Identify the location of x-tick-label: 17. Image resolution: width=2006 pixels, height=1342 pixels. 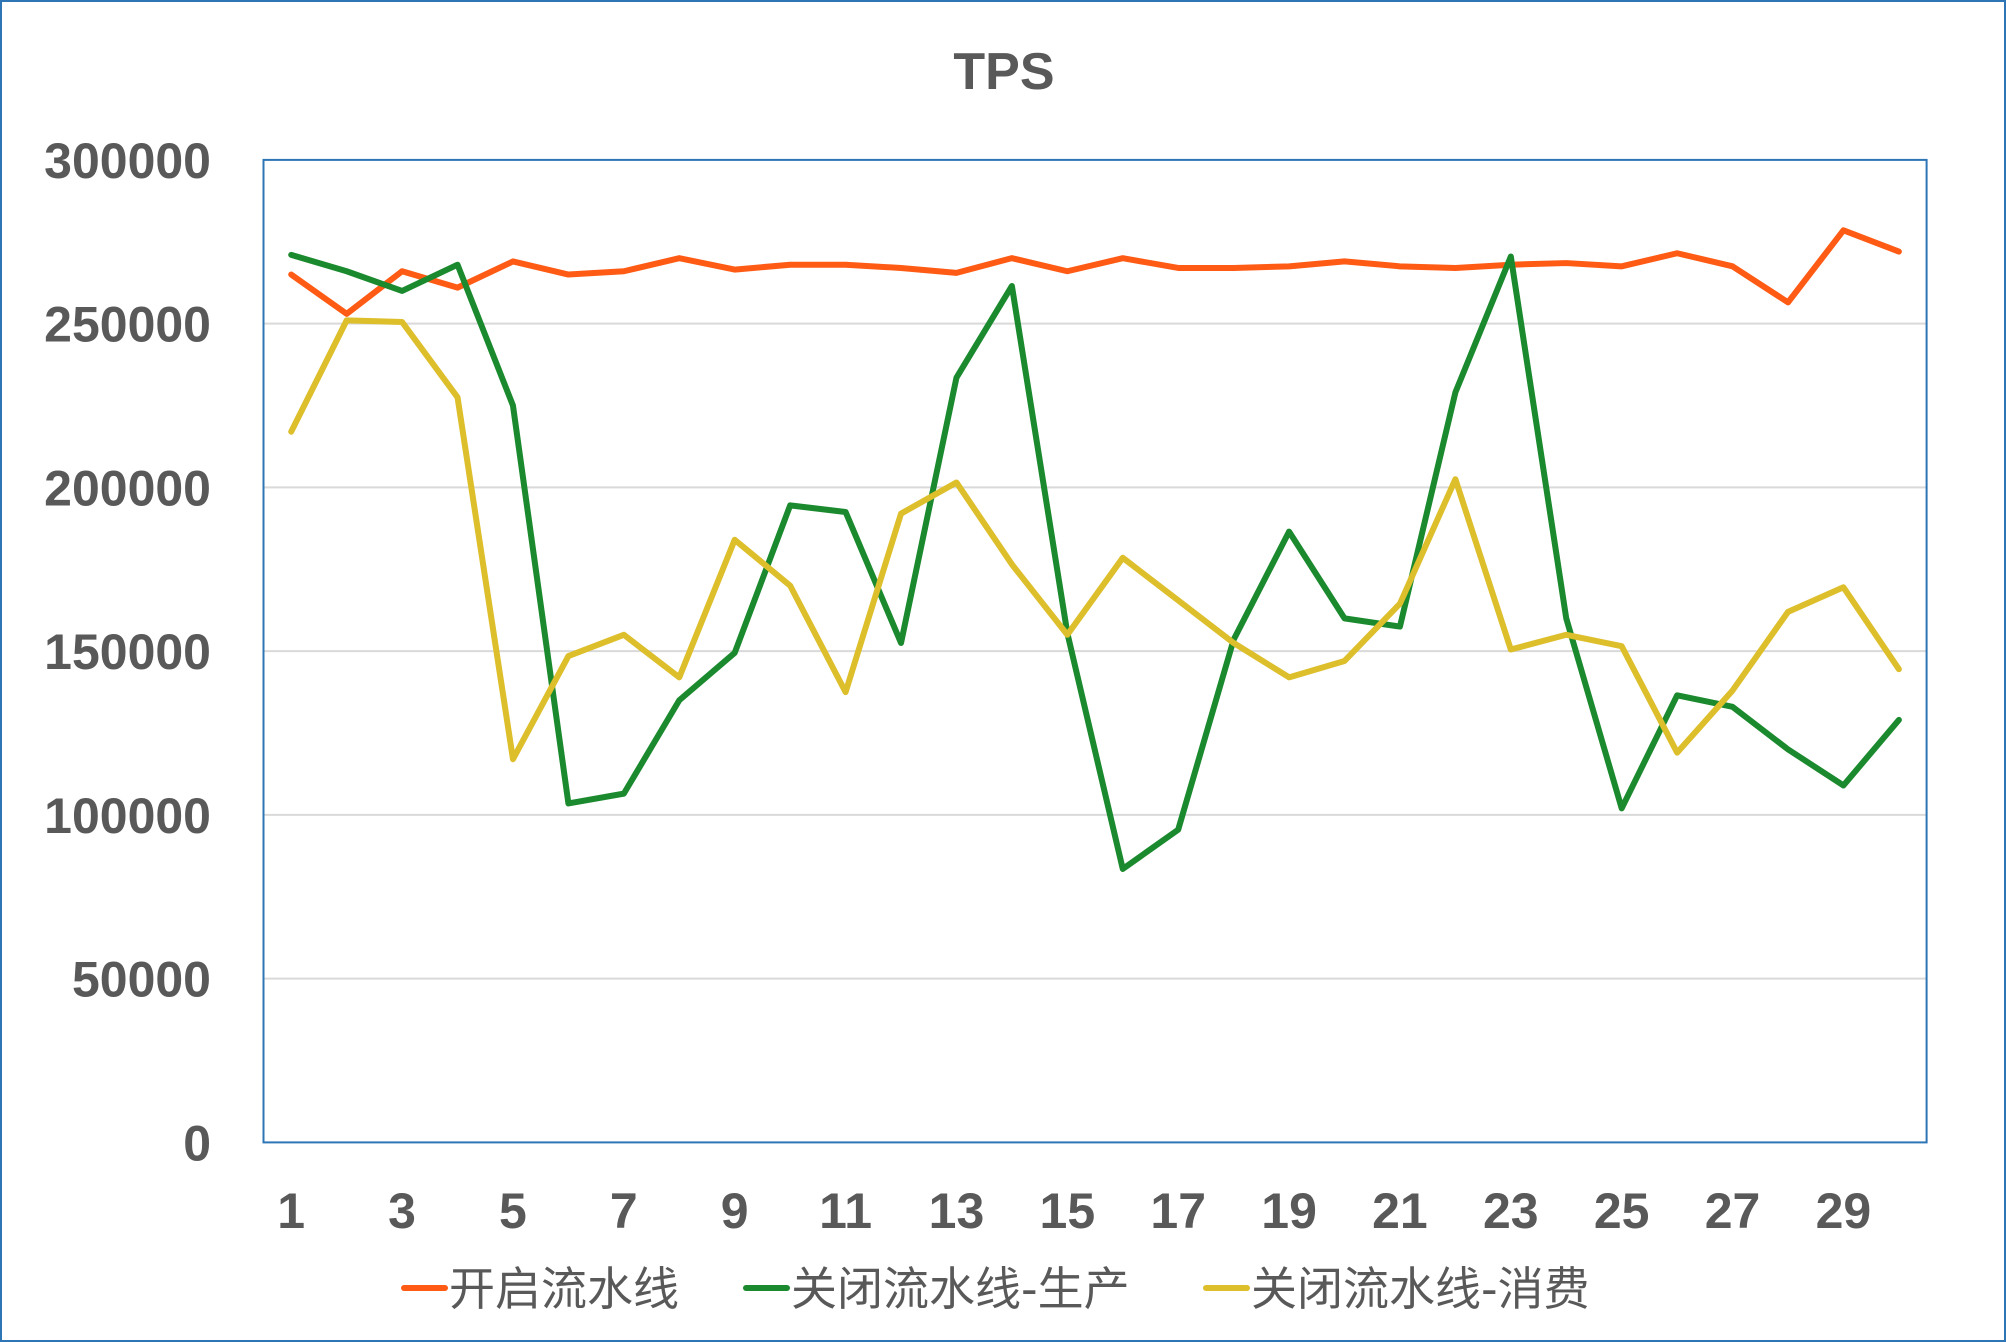
(1178, 1211).